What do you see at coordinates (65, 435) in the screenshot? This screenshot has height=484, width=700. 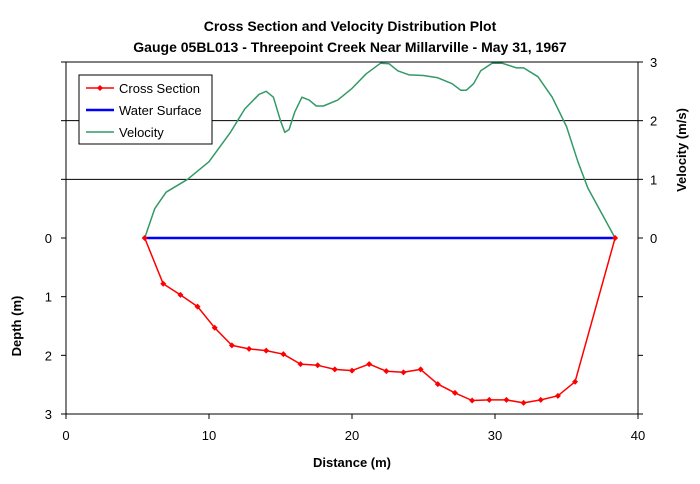 I see `x-tick-label: 0` at bounding box center [65, 435].